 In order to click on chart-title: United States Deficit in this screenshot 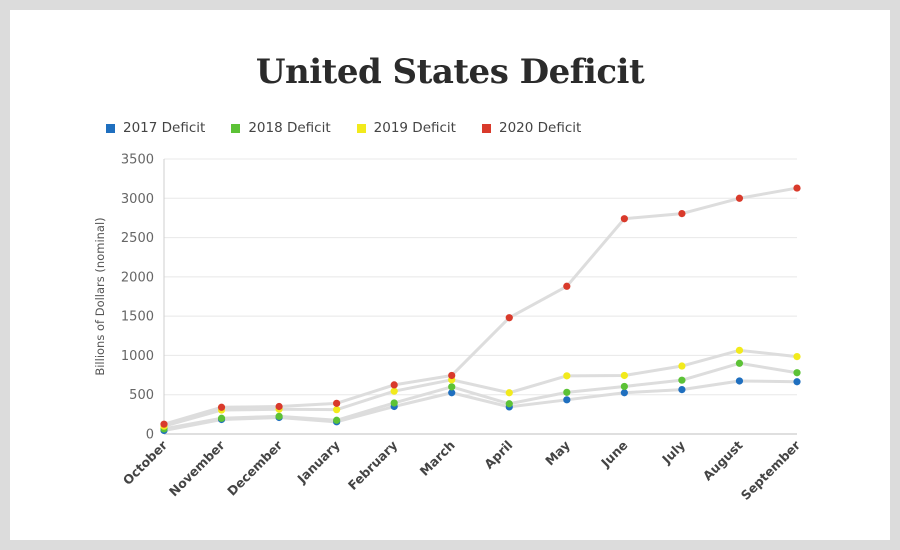, I will do `click(450, 72)`.